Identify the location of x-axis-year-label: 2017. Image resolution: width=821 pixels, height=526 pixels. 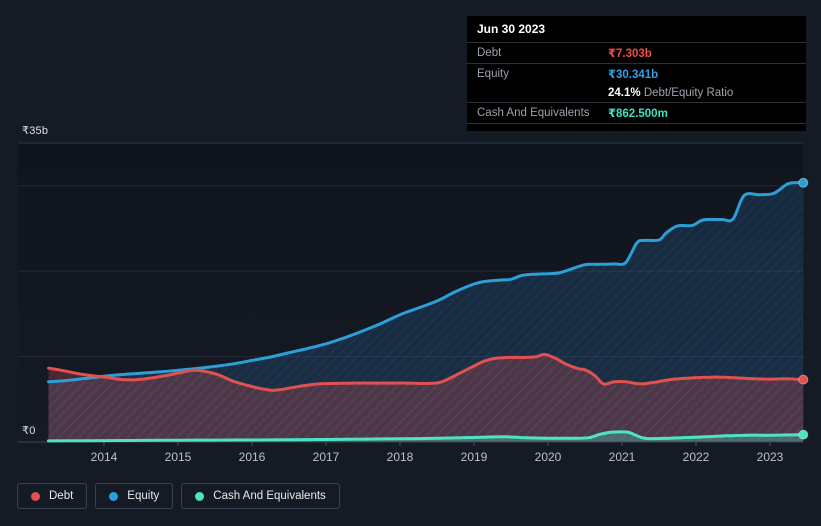
(326, 457).